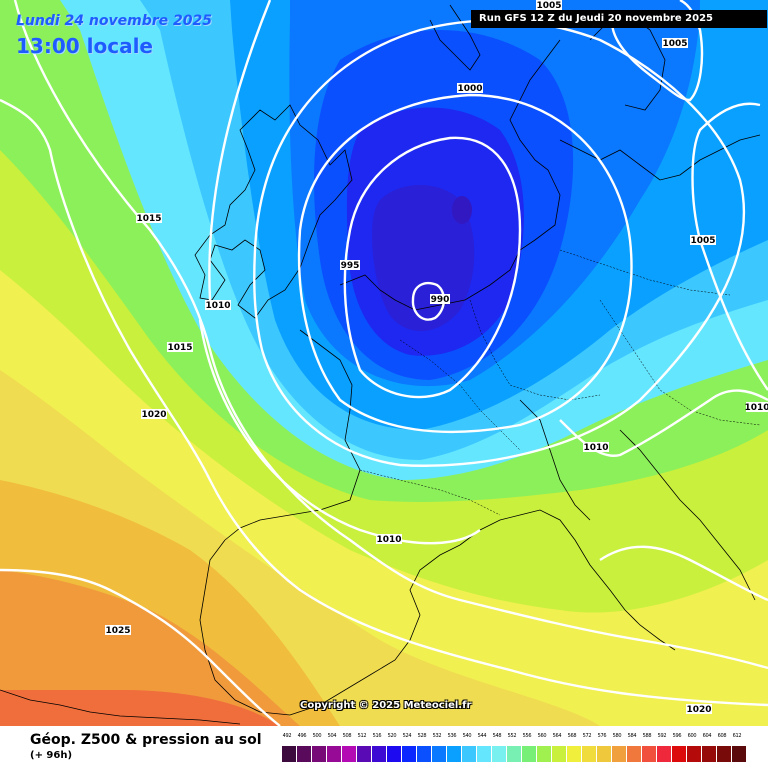 Image resolution: width=768 pixels, height=768 pixels. I want to click on scale-label: 608, so click(722, 736).